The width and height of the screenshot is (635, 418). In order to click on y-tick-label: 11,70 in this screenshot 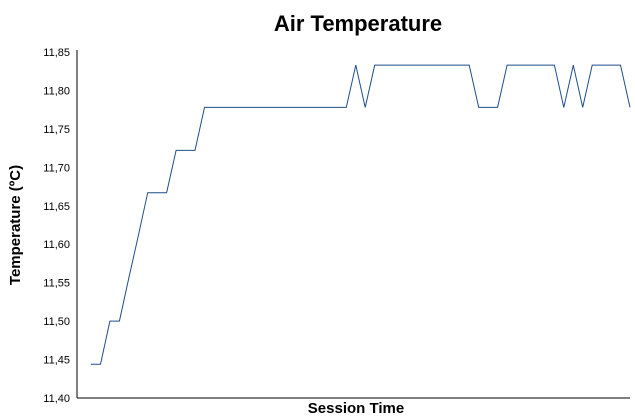, I will do `click(56, 168)`.